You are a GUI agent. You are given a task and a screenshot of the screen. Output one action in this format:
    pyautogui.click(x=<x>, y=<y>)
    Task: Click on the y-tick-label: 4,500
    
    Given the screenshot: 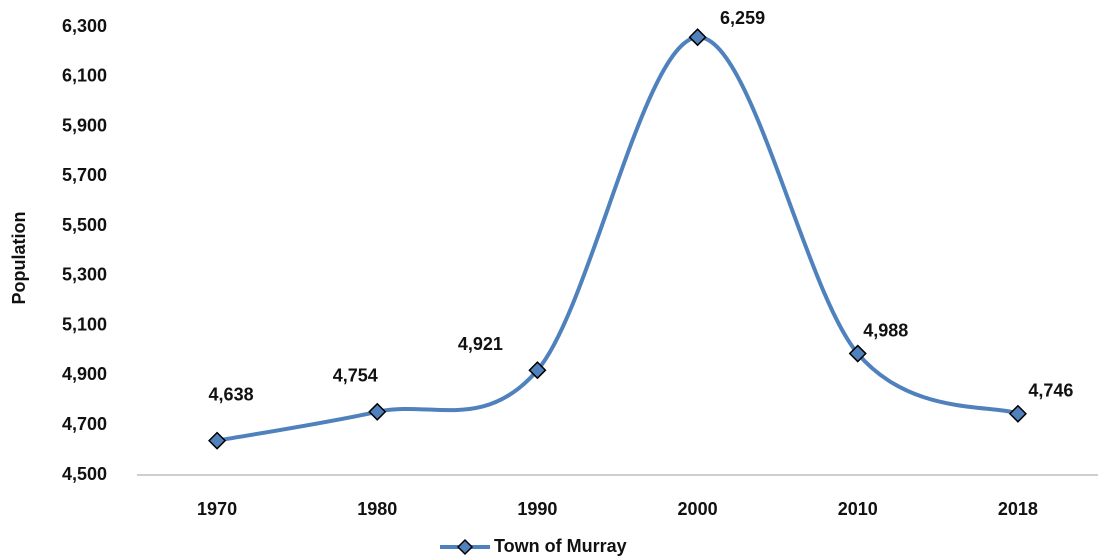 What is the action you would take?
    pyautogui.click(x=84, y=474)
    